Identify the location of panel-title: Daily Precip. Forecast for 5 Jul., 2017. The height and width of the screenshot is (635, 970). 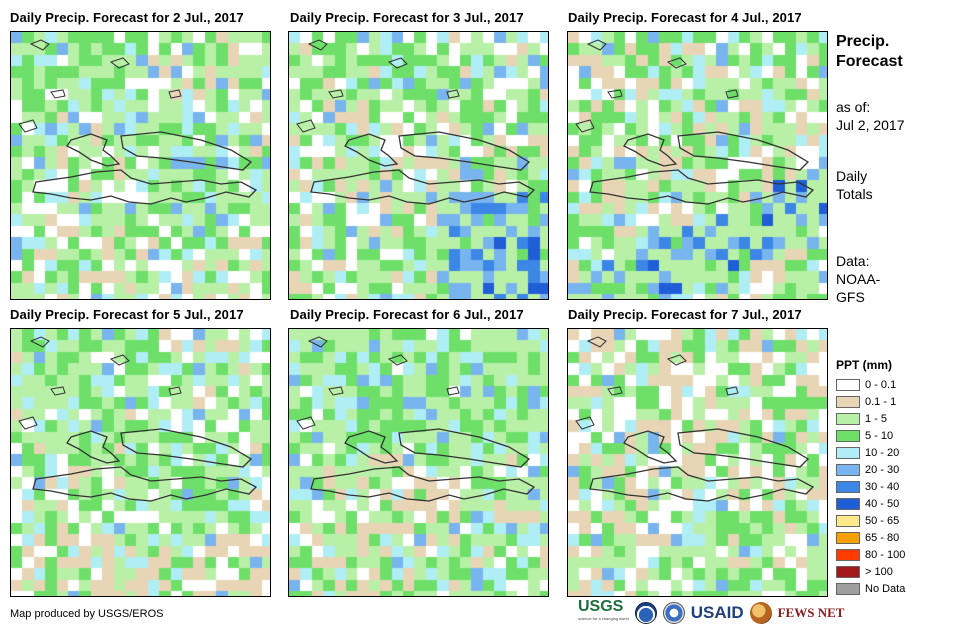
(127, 314).